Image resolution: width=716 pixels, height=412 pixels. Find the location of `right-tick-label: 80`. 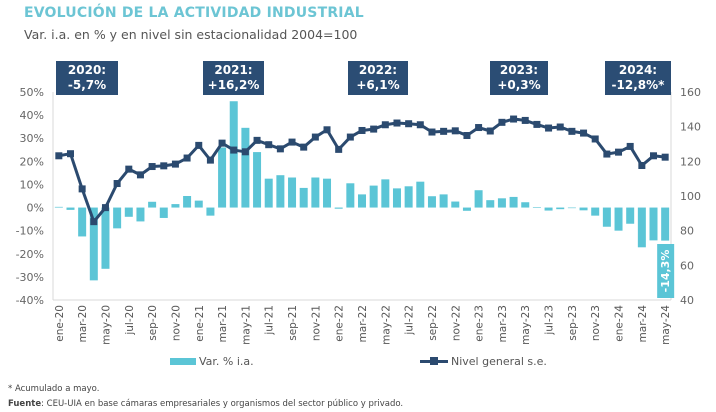

right-tick-label: 80 is located at coordinates (687, 231).